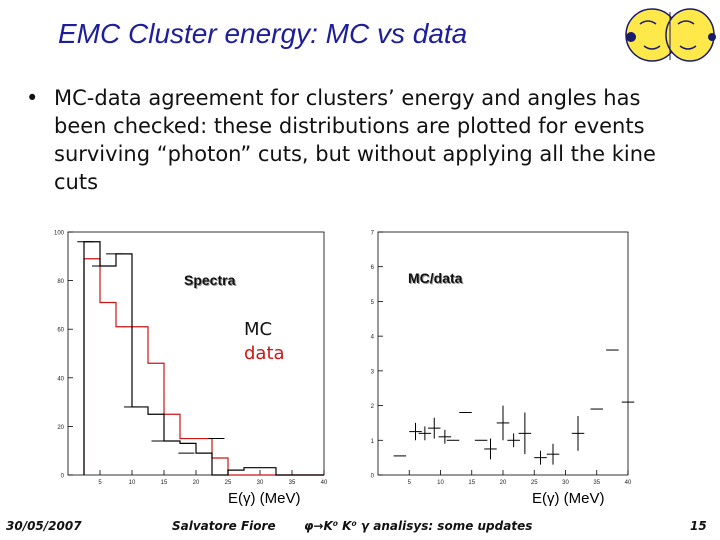  What do you see at coordinates (60, 282) in the screenshot?
I see `spectra-ytick-label: 80` at bounding box center [60, 282].